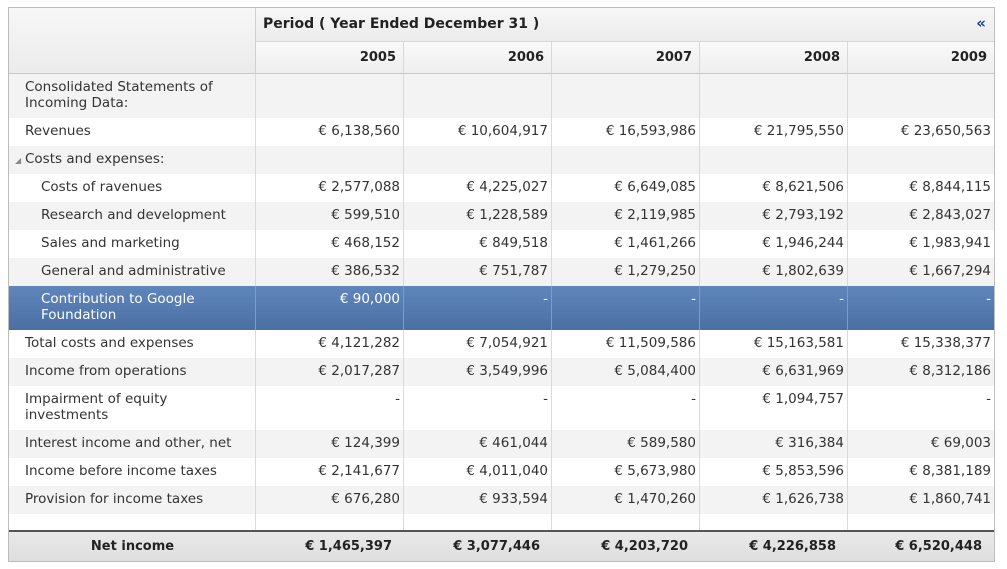  I want to click on row-label: ◢ Costs and expenses:, so click(132, 160).